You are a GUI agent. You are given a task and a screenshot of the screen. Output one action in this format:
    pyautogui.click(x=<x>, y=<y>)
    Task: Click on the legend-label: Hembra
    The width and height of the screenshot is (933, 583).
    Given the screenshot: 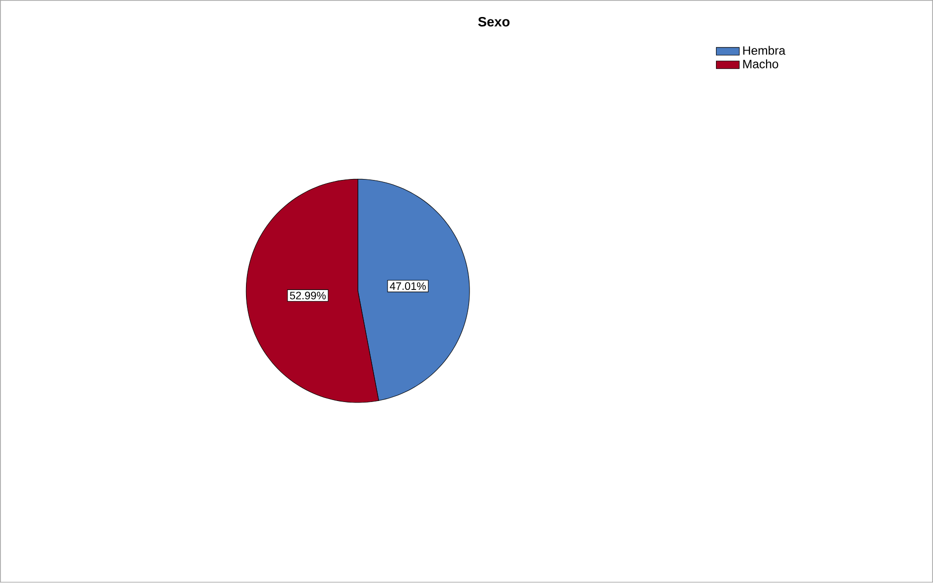 What is the action you would take?
    pyautogui.click(x=764, y=50)
    